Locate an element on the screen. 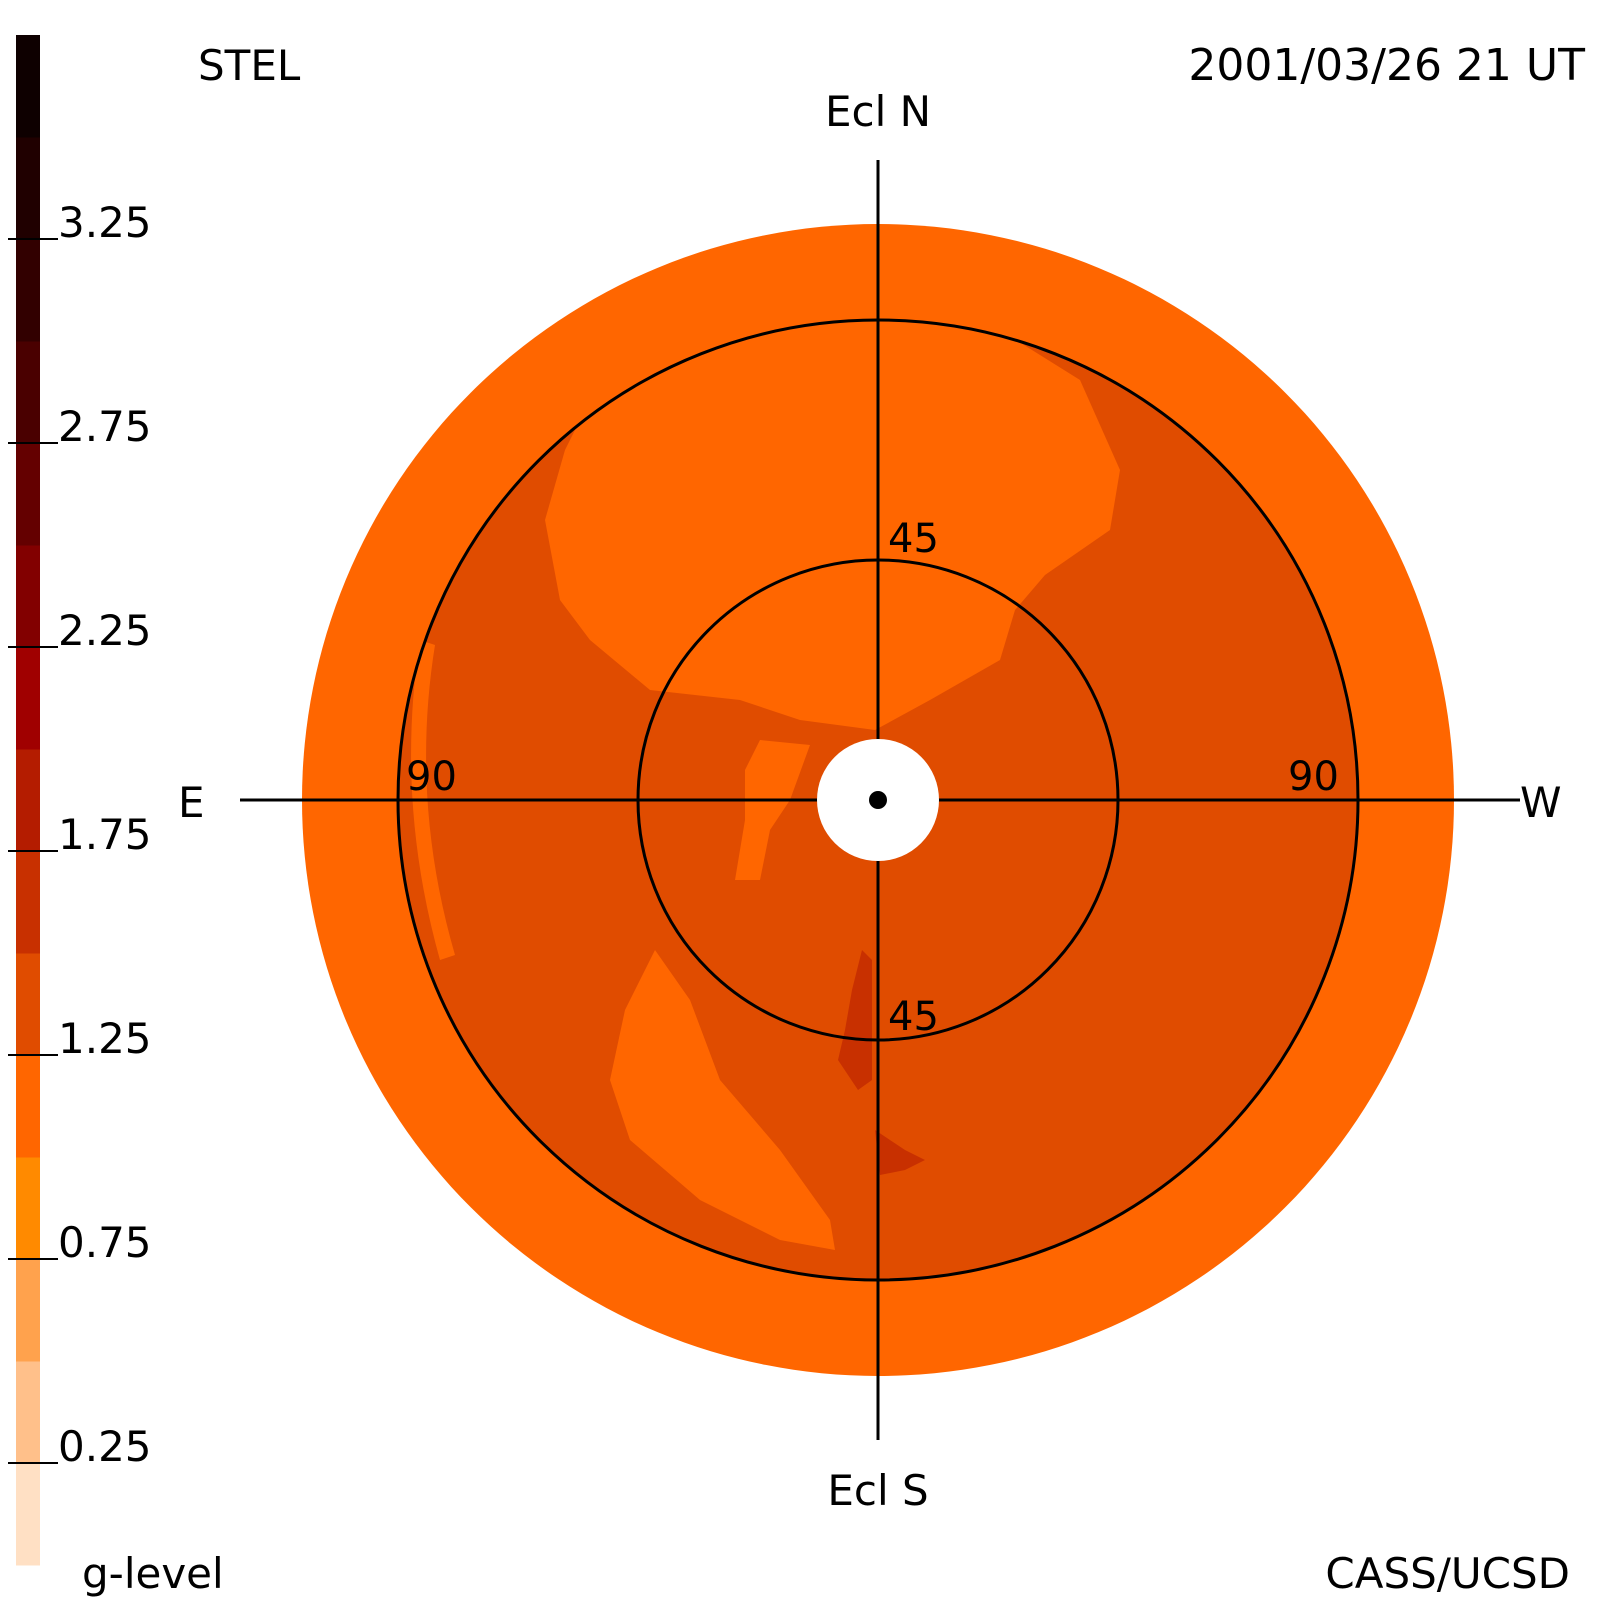 The image size is (1600, 1600). colorbar-tick-label: 2.25 is located at coordinates (105, 630).